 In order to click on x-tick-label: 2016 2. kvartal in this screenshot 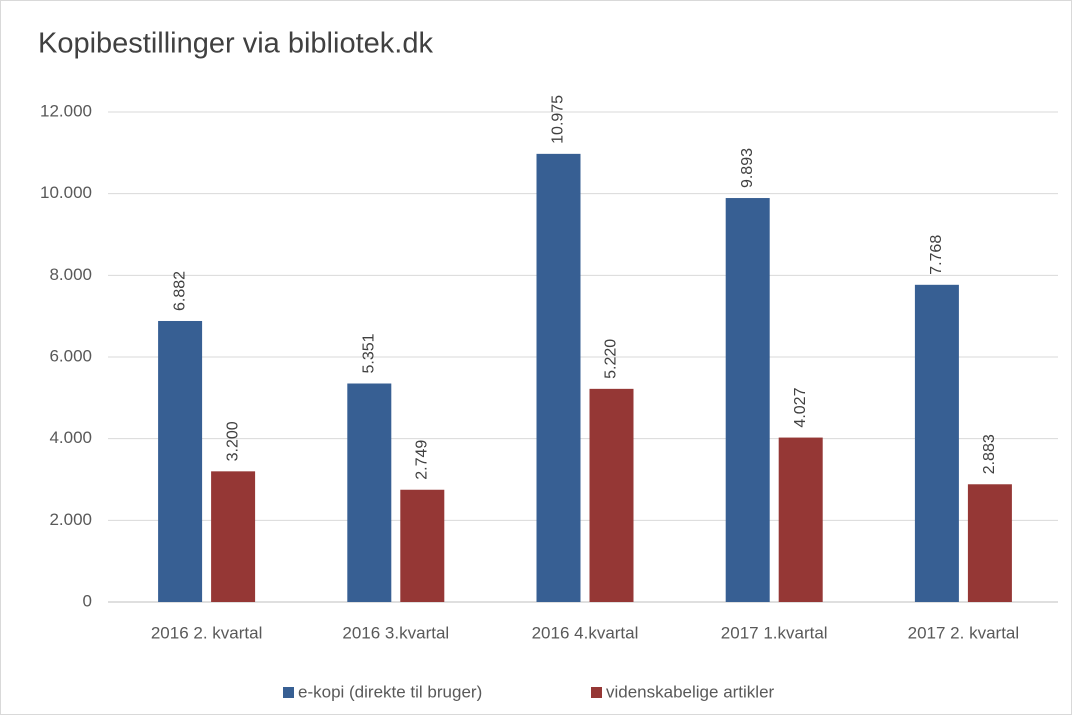, I will do `click(207, 632)`.